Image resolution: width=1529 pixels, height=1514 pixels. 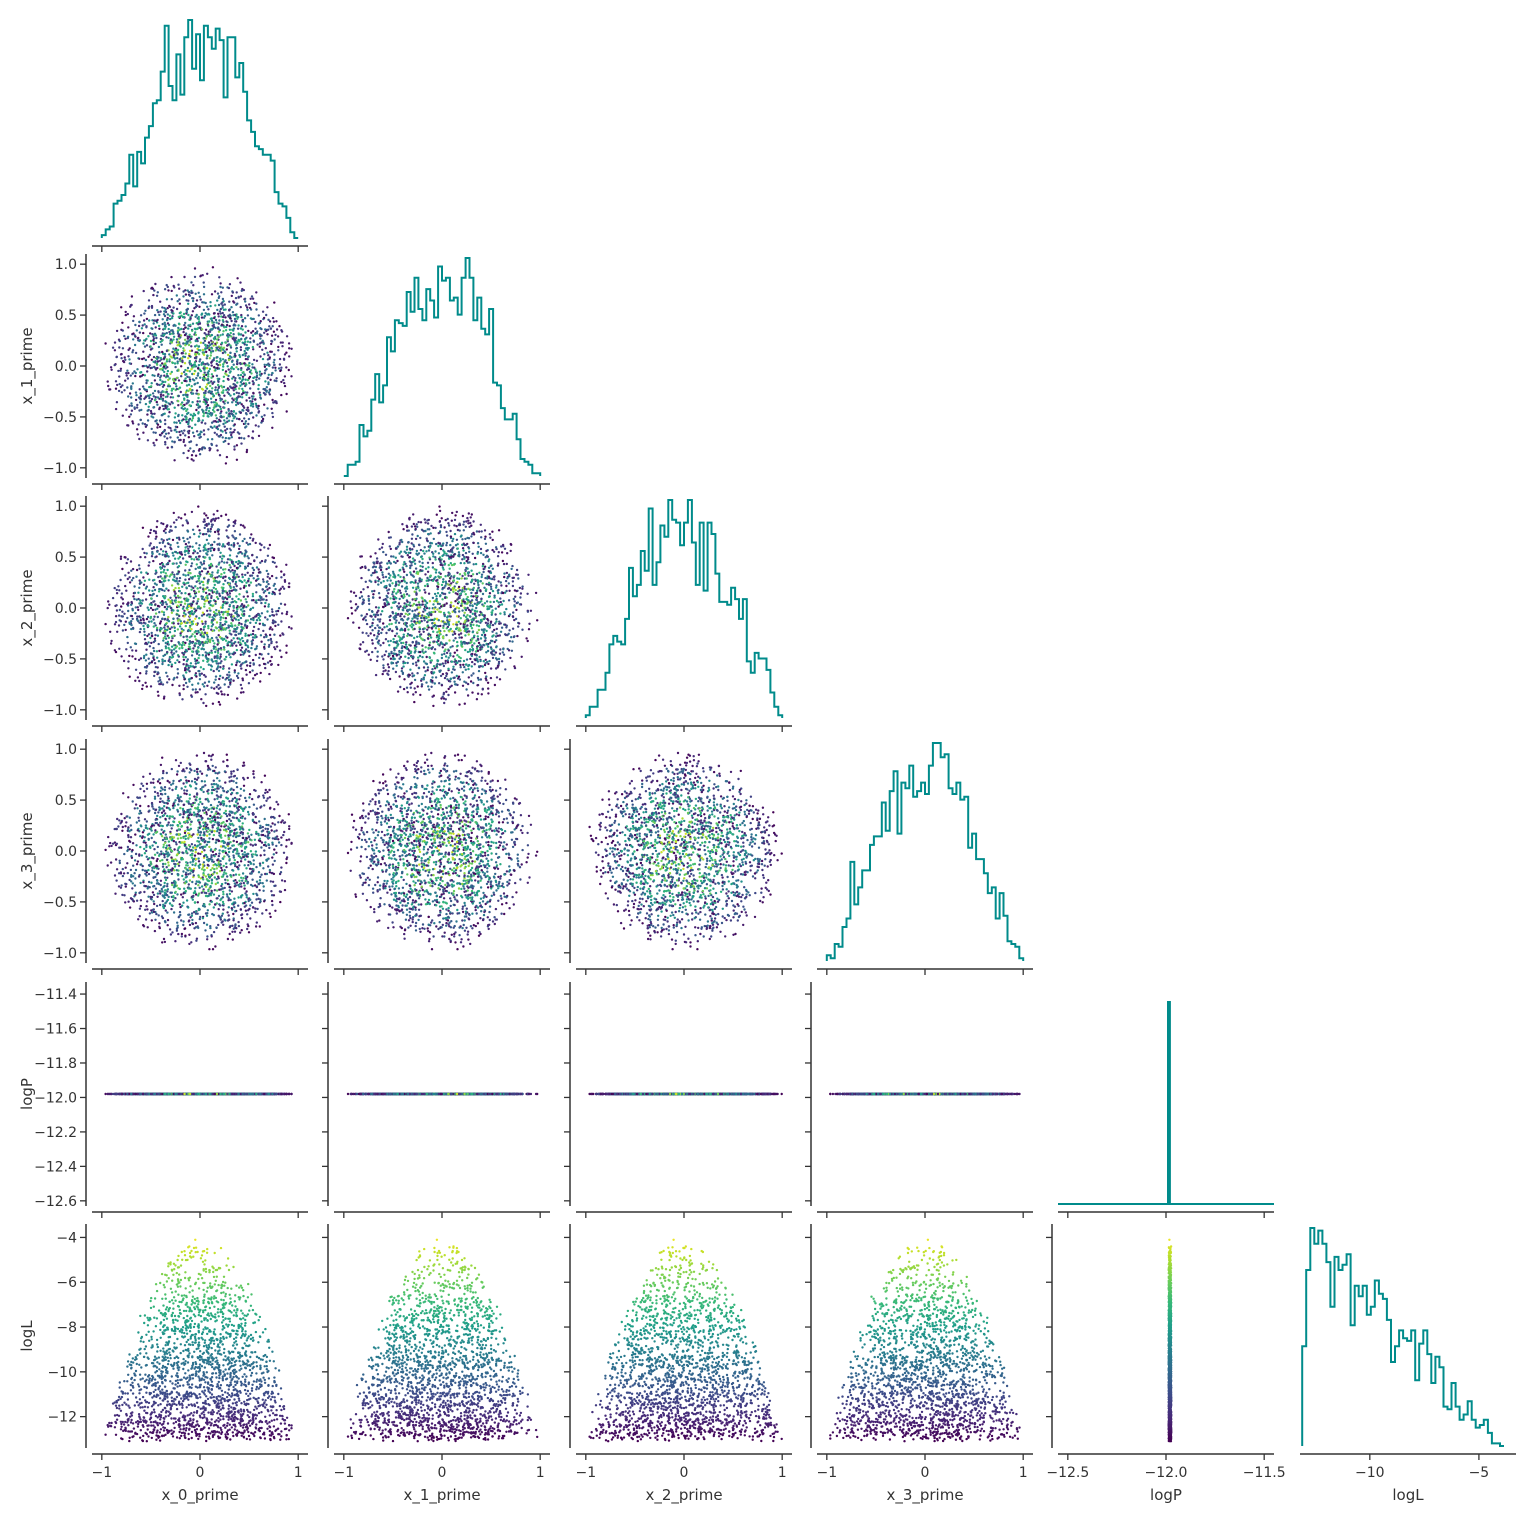 What do you see at coordinates (442, 373) in the screenshot?
I see `panel-x_1_prime-vs-x_1_prime` at bounding box center [442, 373].